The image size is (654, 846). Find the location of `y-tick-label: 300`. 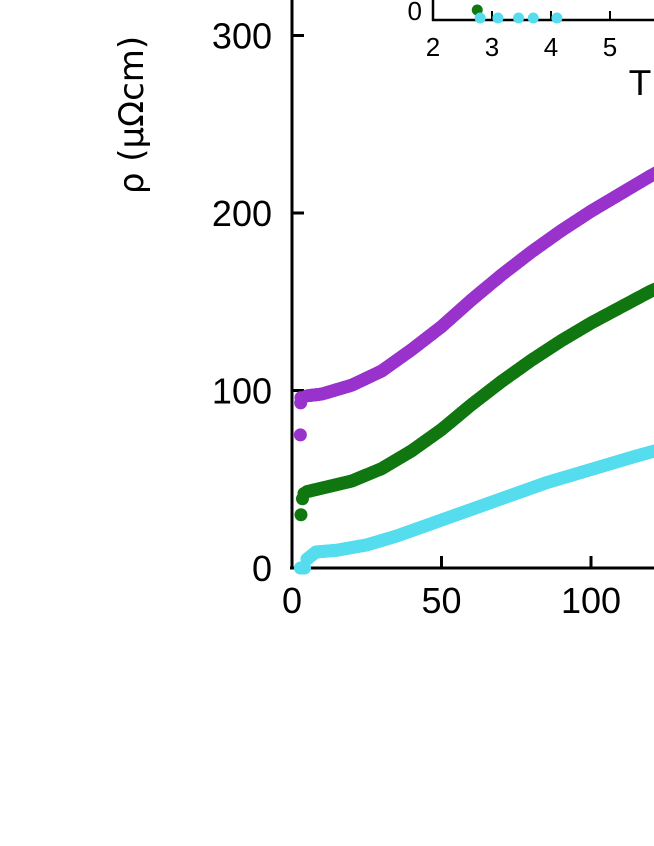

y-tick-label: 300 is located at coordinates (242, 36).